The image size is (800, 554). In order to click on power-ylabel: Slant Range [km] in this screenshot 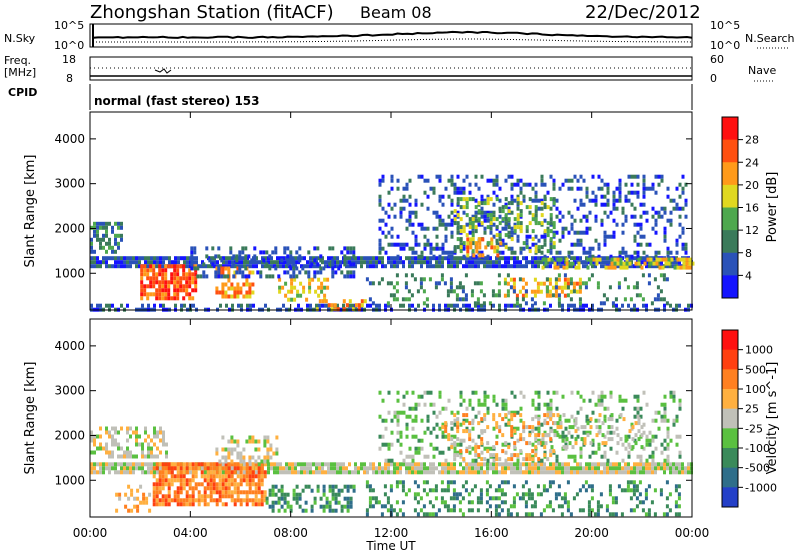, I will do `click(30, 211)`.